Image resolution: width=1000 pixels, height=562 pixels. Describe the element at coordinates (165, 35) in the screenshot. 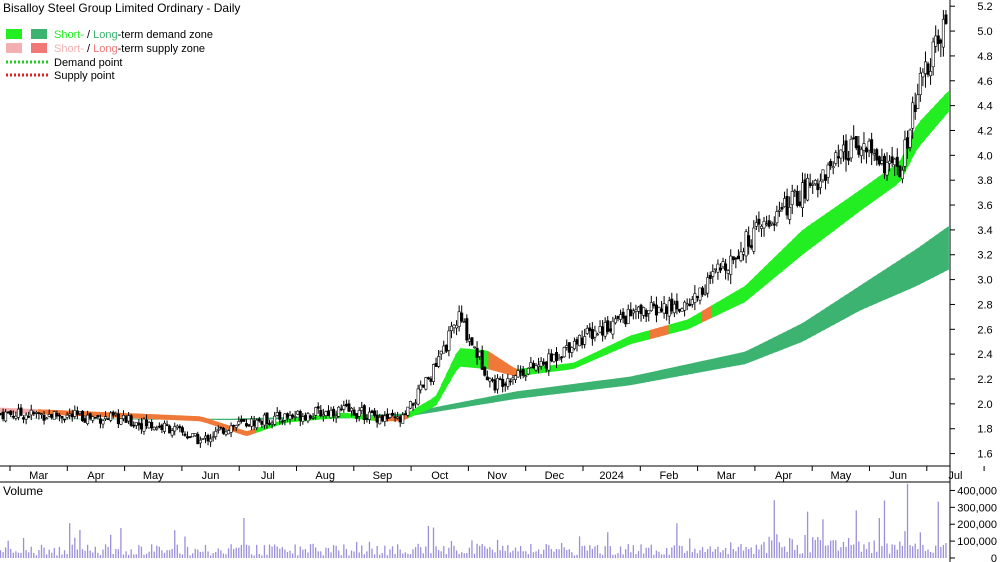

I see `legend-demand-rest: -term demand zone` at that location.